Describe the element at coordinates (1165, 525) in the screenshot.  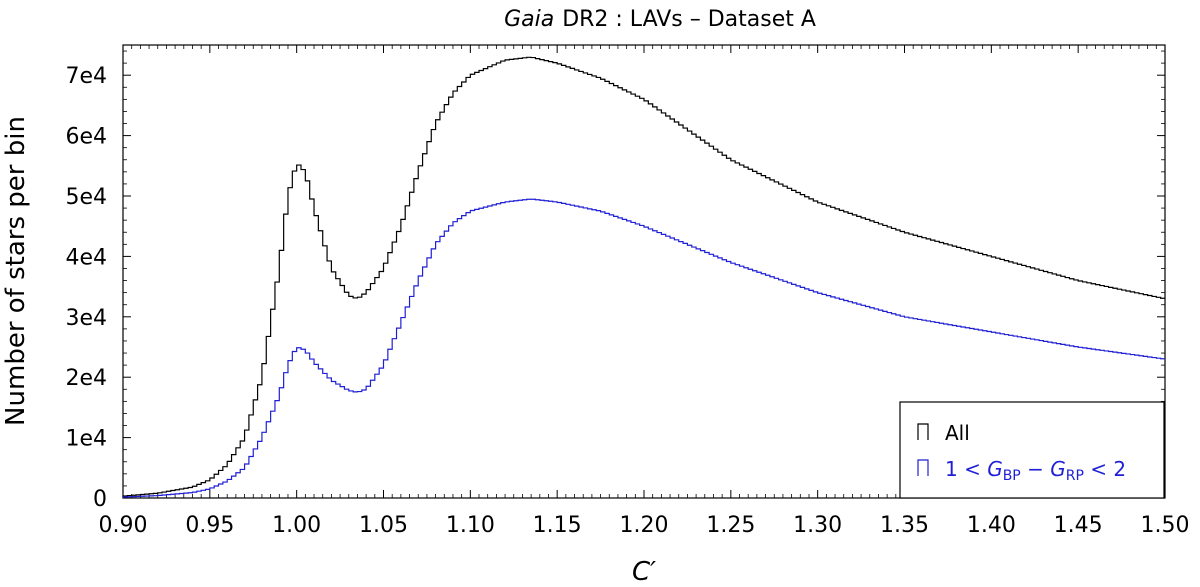
I see `x-tick-label: 1.50` at that location.